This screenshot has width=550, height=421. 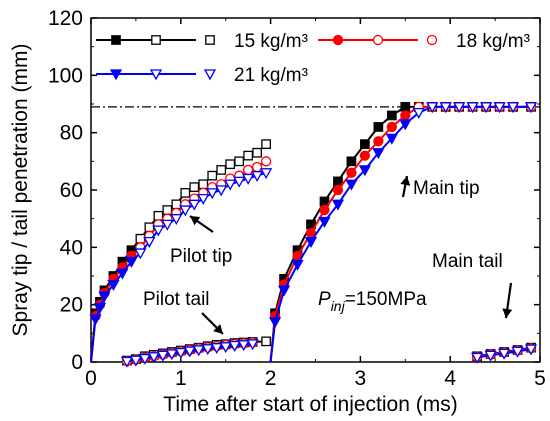 What do you see at coordinates (181, 378) in the screenshot?
I see `x-tick-label: 1` at bounding box center [181, 378].